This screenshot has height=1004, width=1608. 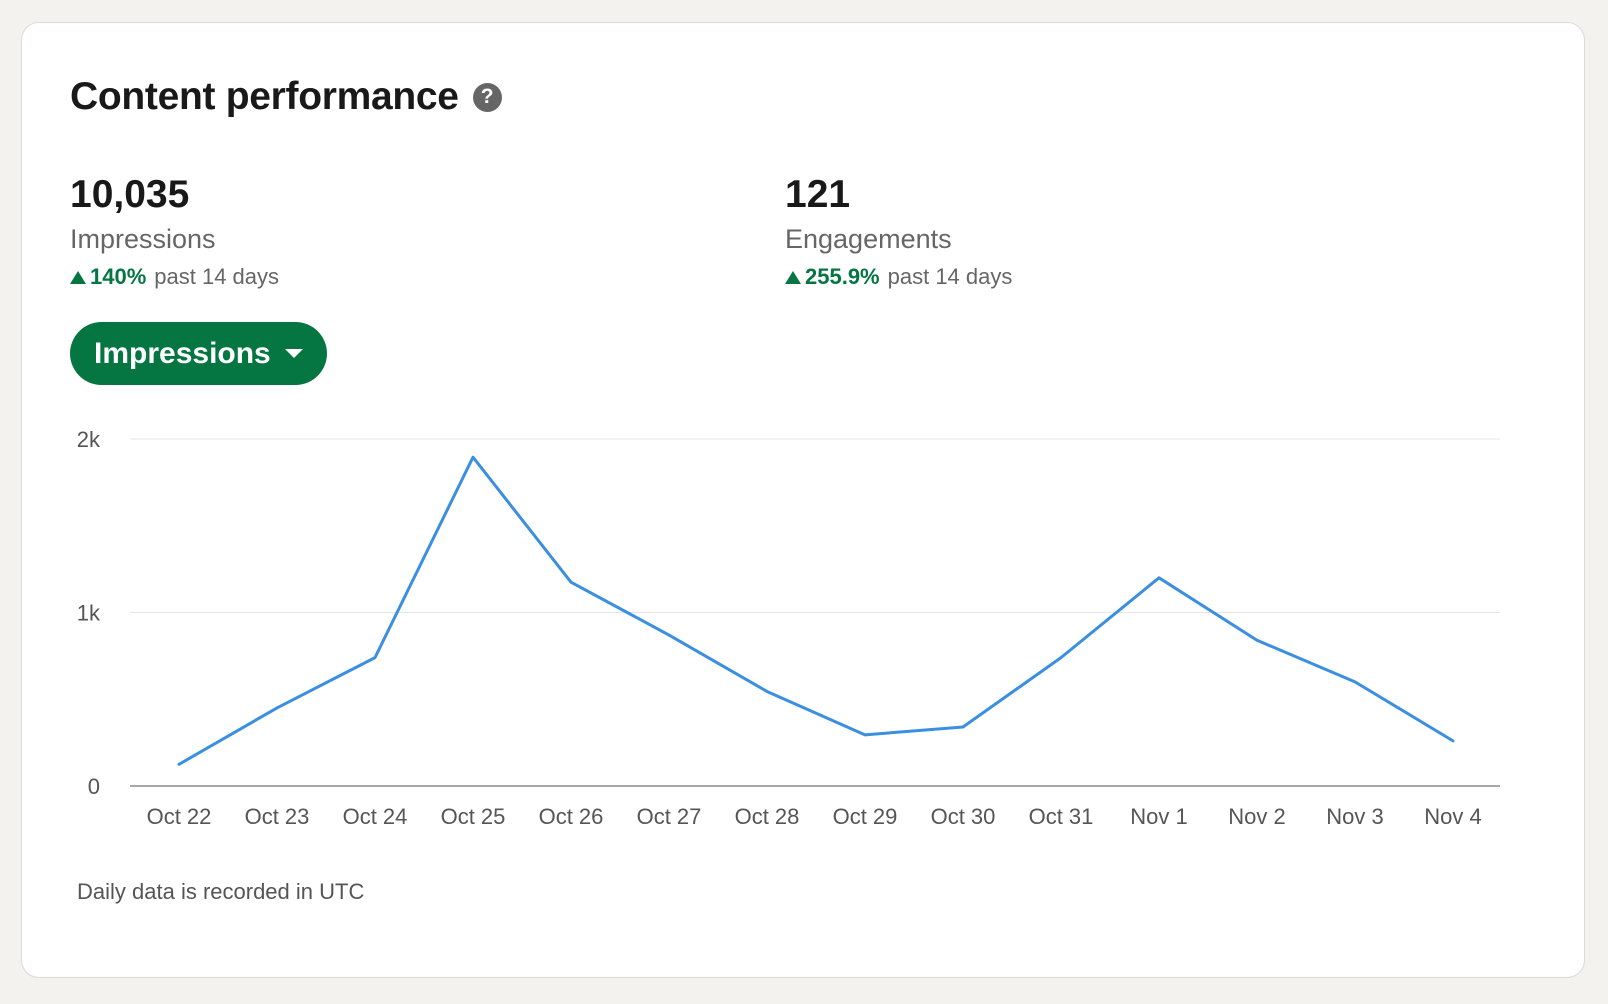 What do you see at coordinates (868, 239) in the screenshot?
I see `metric-label: Engagements` at bounding box center [868, 239].